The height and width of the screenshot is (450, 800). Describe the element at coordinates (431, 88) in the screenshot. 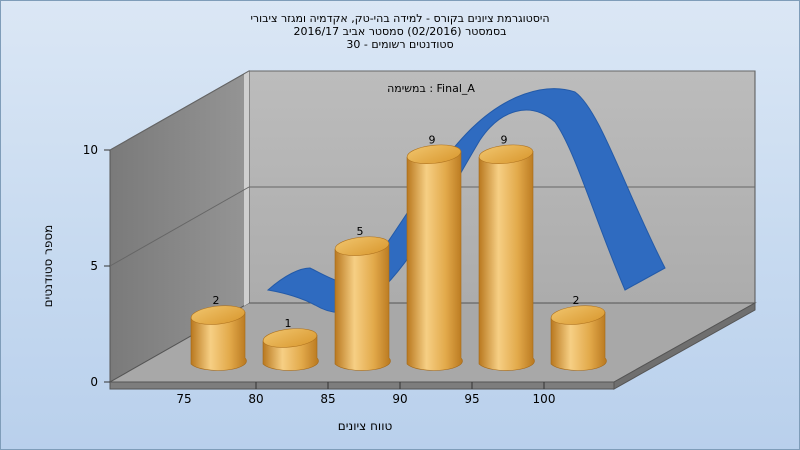

I see `task-annotation: במשימה : Final_A` at that location.